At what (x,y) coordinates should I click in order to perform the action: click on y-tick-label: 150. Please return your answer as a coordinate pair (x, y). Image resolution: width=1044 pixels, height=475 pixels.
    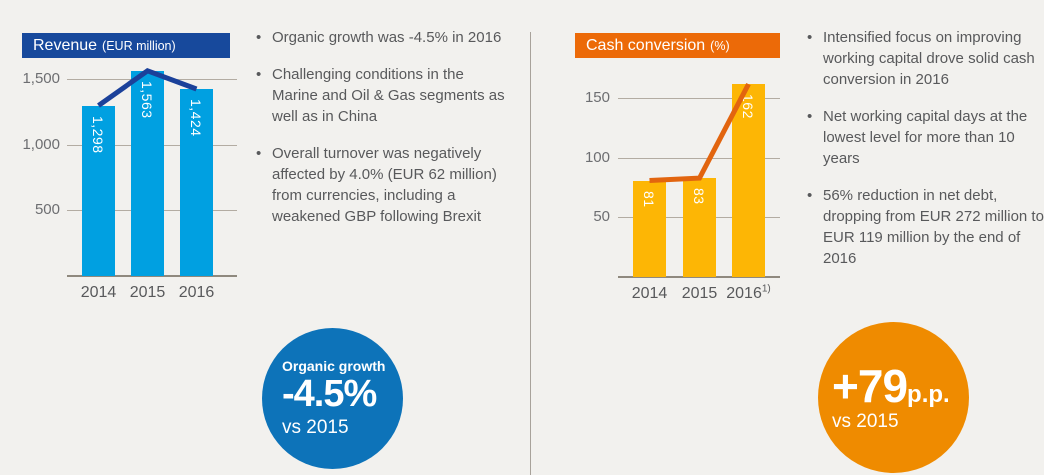
    Looking at the image, I should click on (597, 98).